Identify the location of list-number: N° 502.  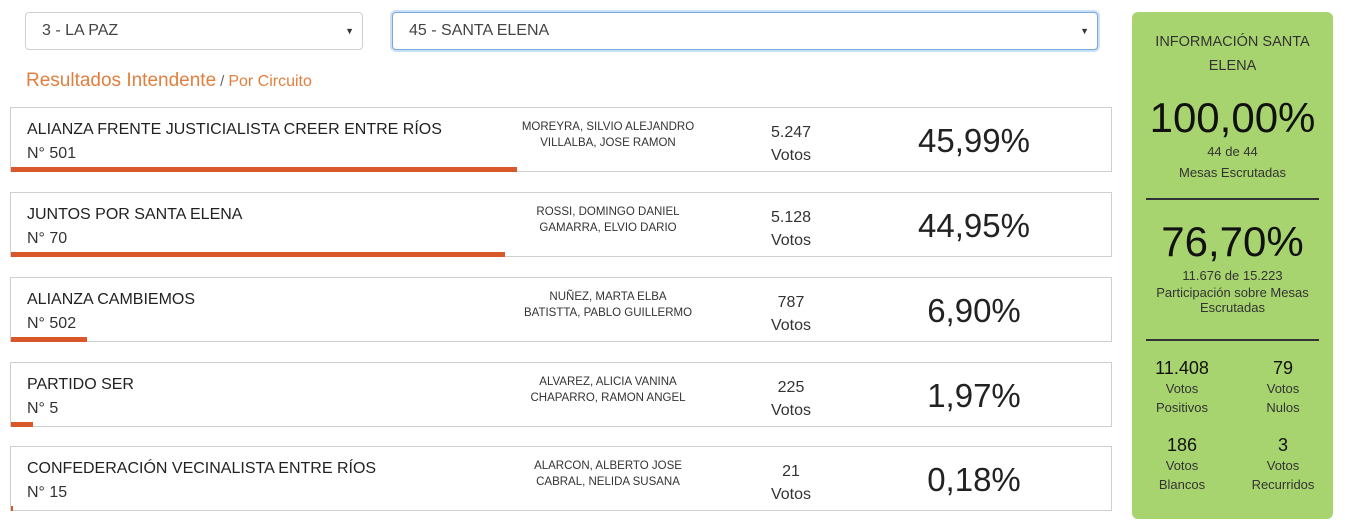
(52, 323).